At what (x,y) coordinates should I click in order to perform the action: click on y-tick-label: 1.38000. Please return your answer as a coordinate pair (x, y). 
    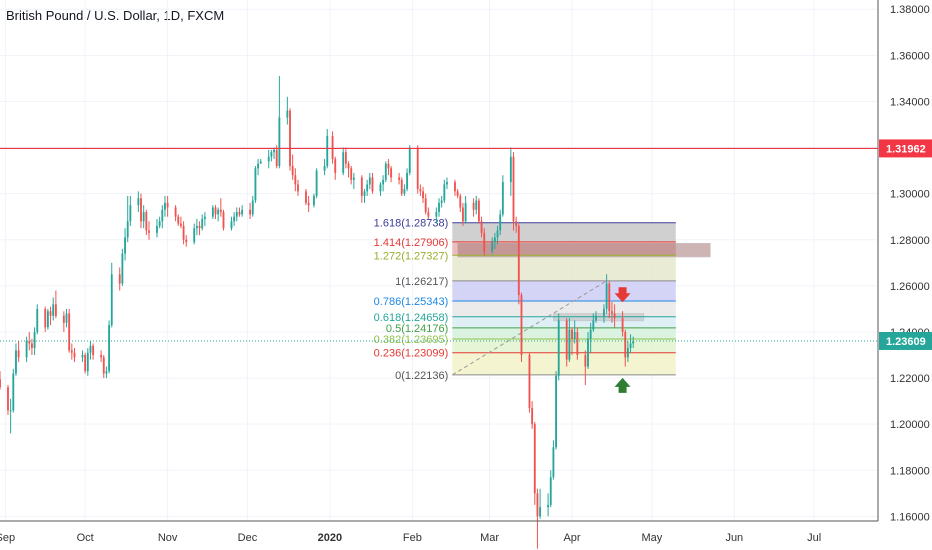
    Looking at the image, I should click on (910, 10).